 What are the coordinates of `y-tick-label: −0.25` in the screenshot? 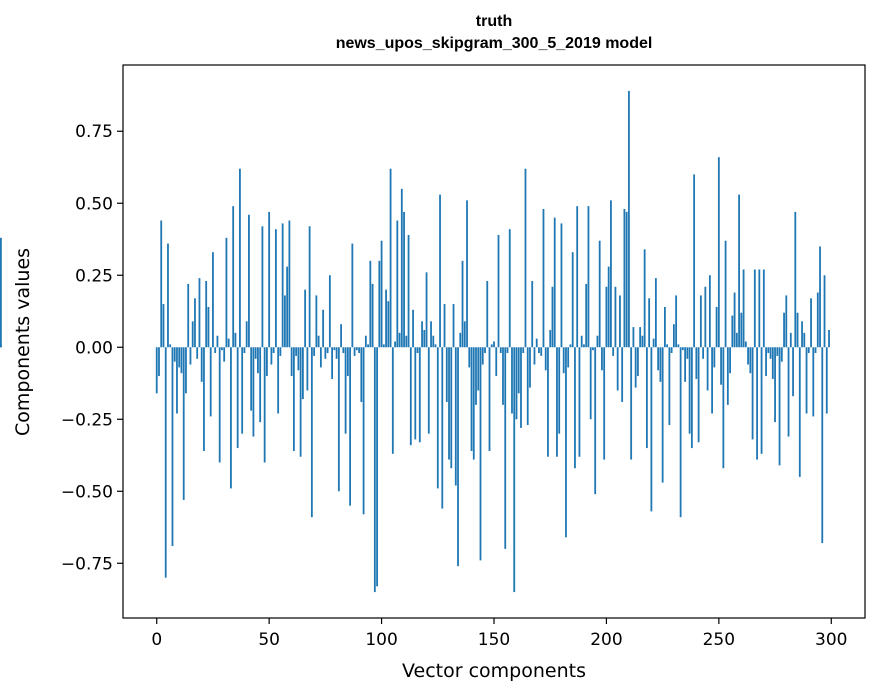 It's located at (87, 420).